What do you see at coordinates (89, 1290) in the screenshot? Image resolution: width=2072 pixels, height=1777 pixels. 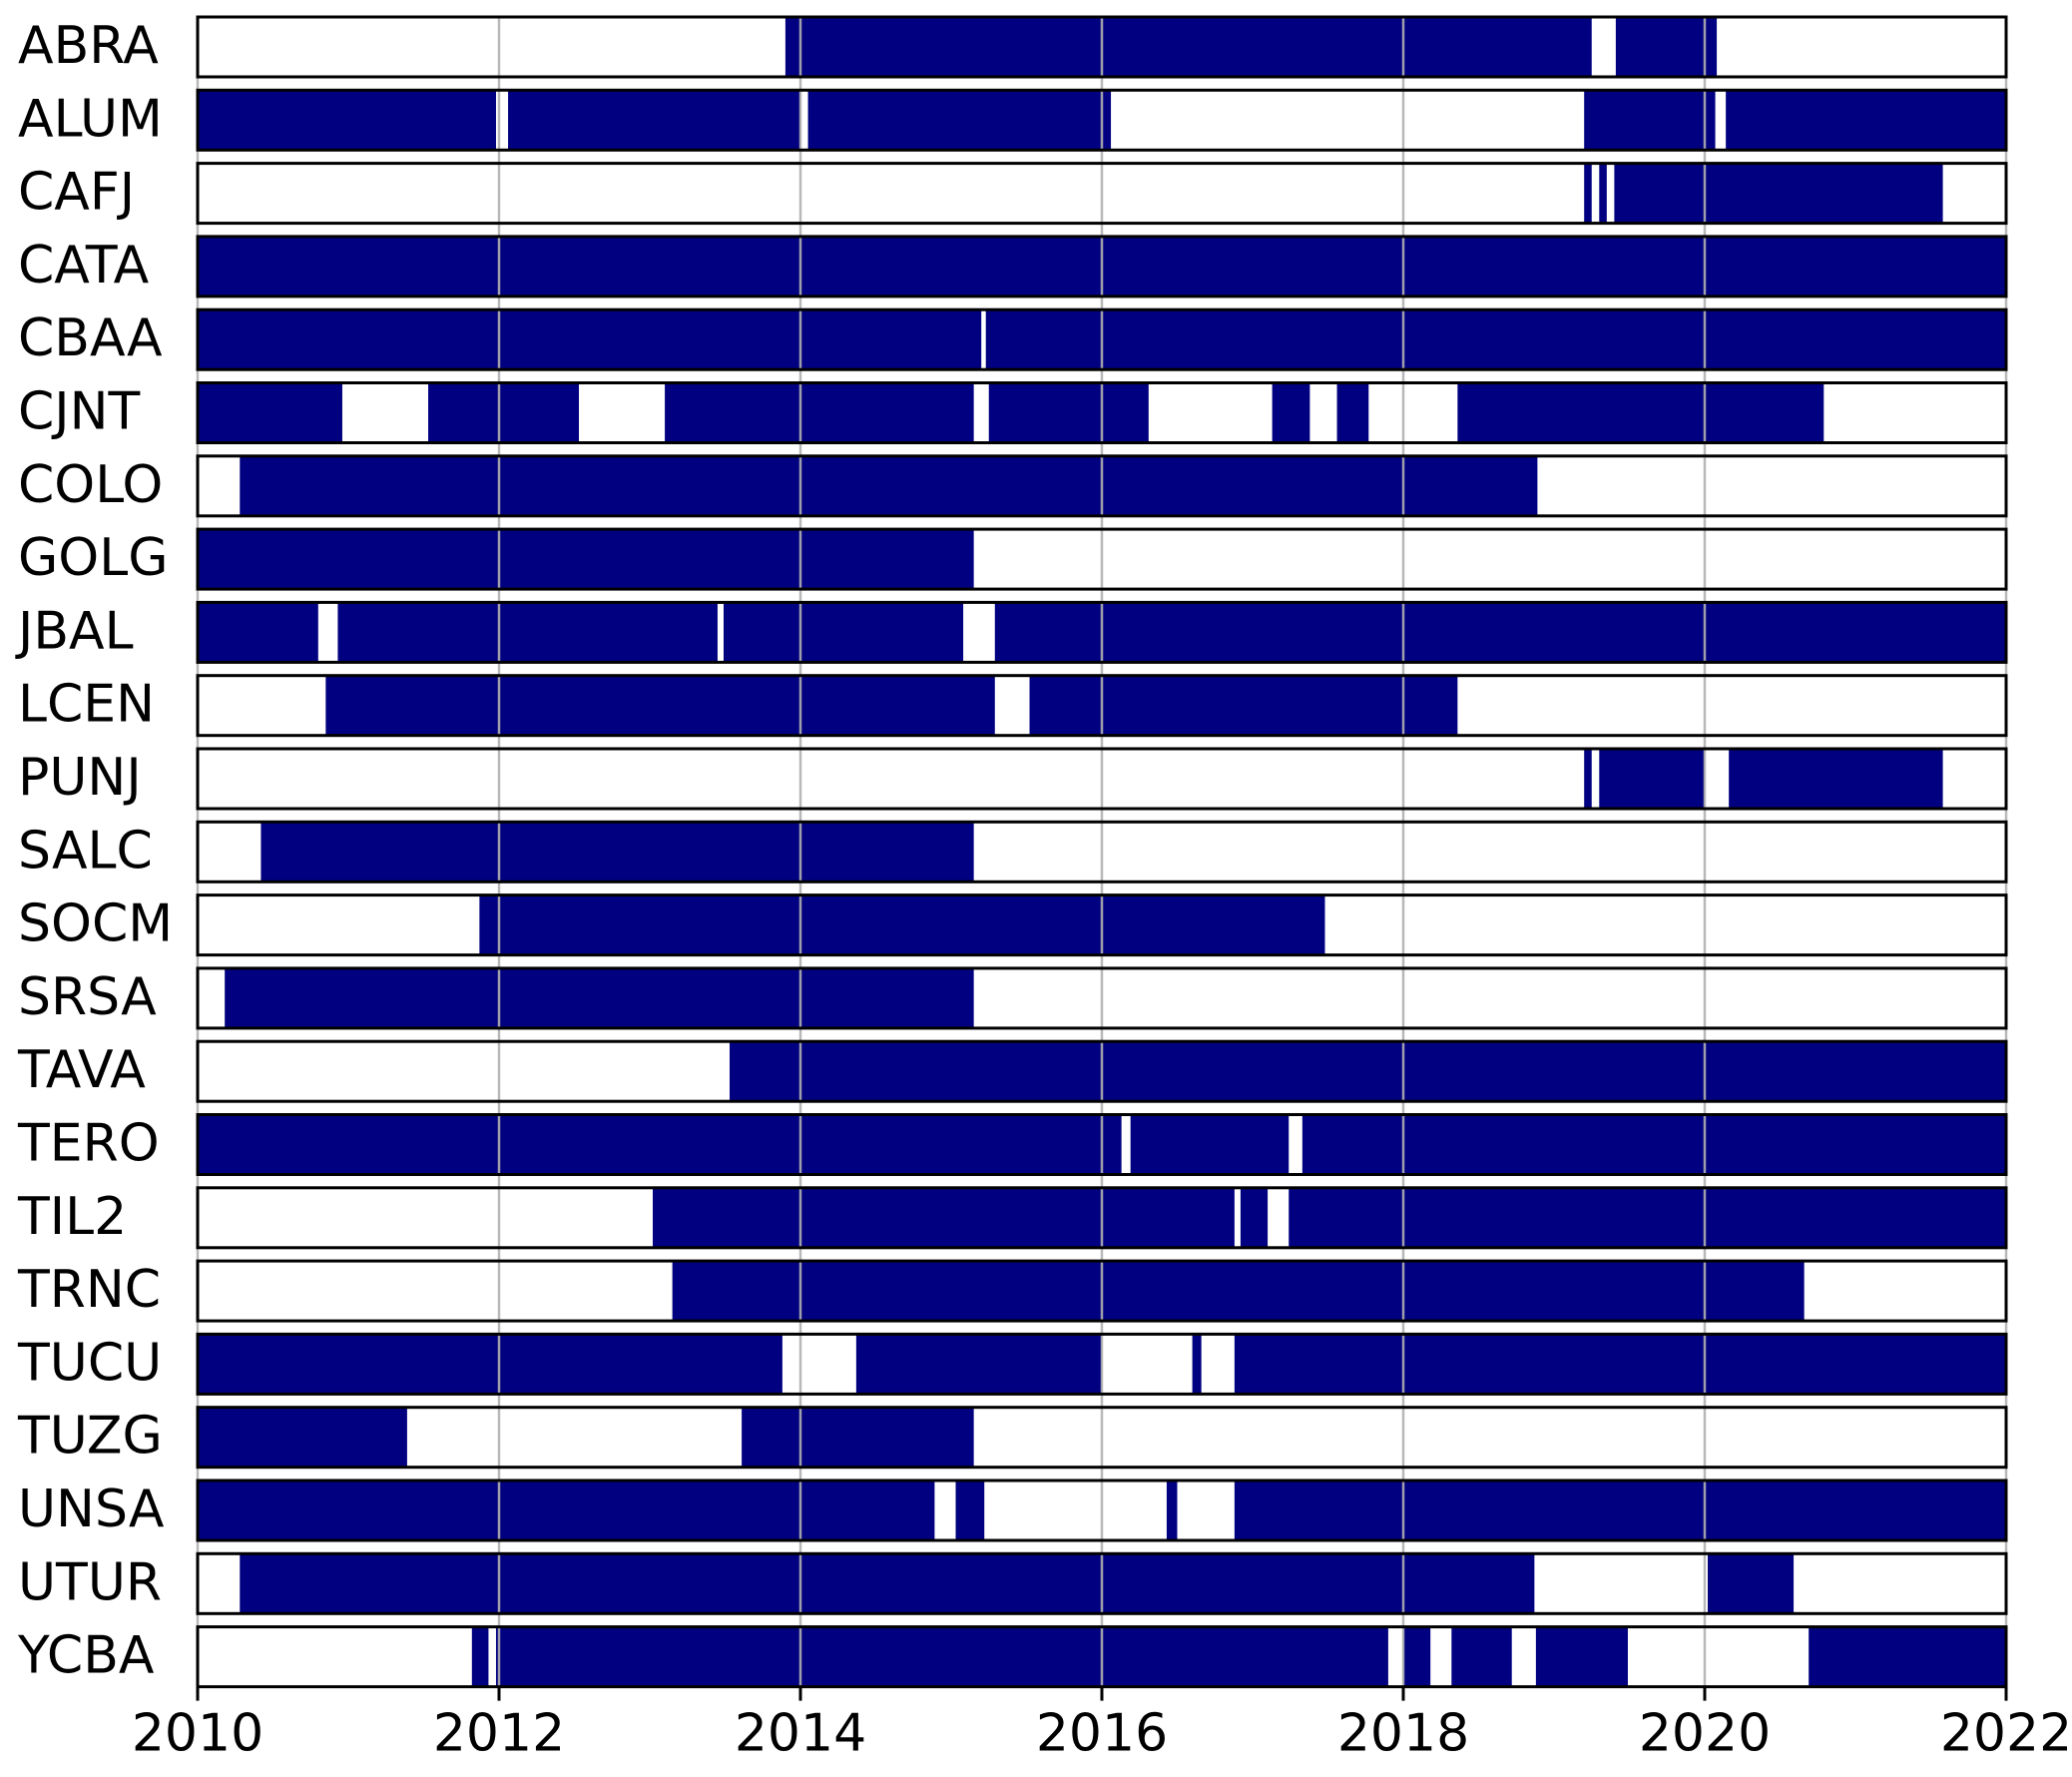 I see `row-label: TRNC` at bounding box center [89, 1290].